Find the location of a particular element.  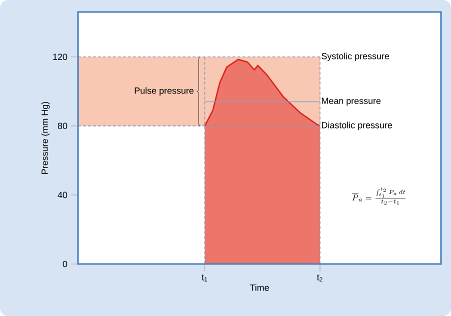

band-label: Pulse pressure is located at coordinates (164, 91).